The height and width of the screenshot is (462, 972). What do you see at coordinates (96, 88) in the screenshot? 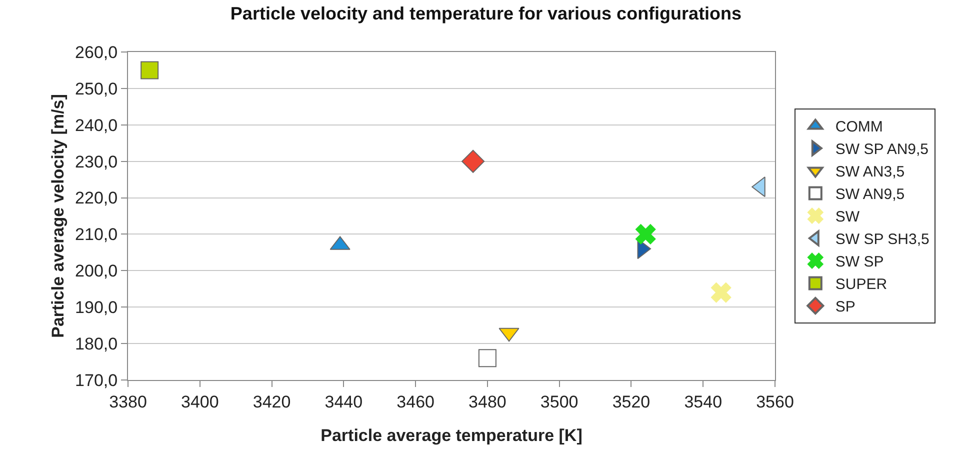
I see `y-tick-label: 250,0` at bounding box center [96, 88].